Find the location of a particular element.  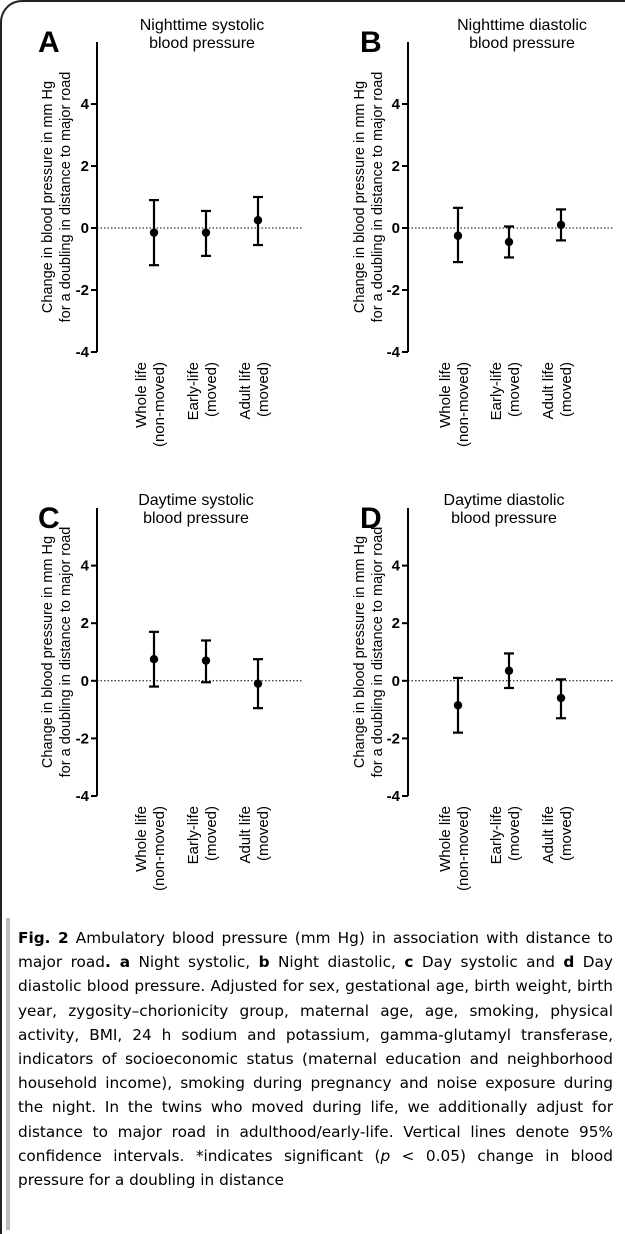

caption-panel-a: Night systolic, is located at coordinates (194, 962).